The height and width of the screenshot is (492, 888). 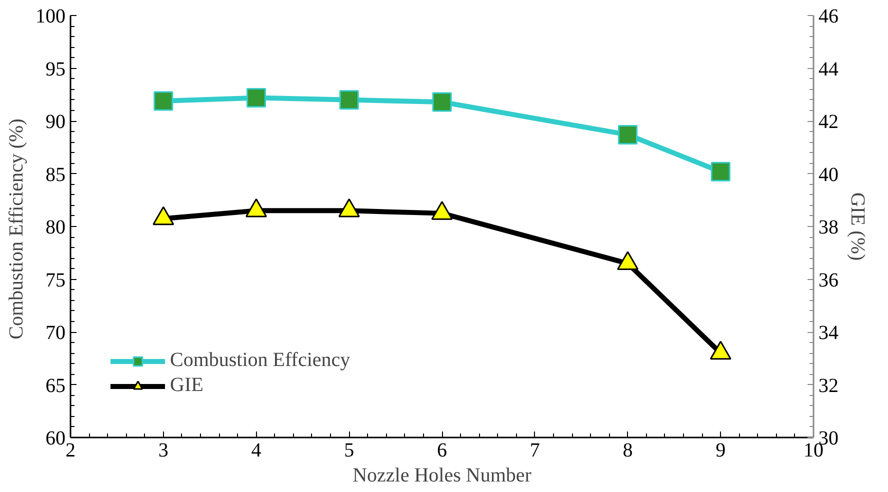 What do you see at coordinates (256, 451) in the screenshot?
I see `x-tick-label: 4` at bounding box center [256, 451].